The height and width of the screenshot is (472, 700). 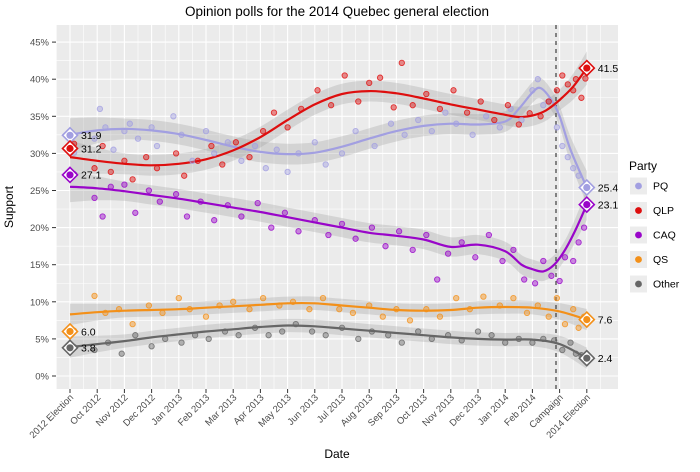 I want to click on x-tick-label: 2012 Election, so click(x=52, y=416).